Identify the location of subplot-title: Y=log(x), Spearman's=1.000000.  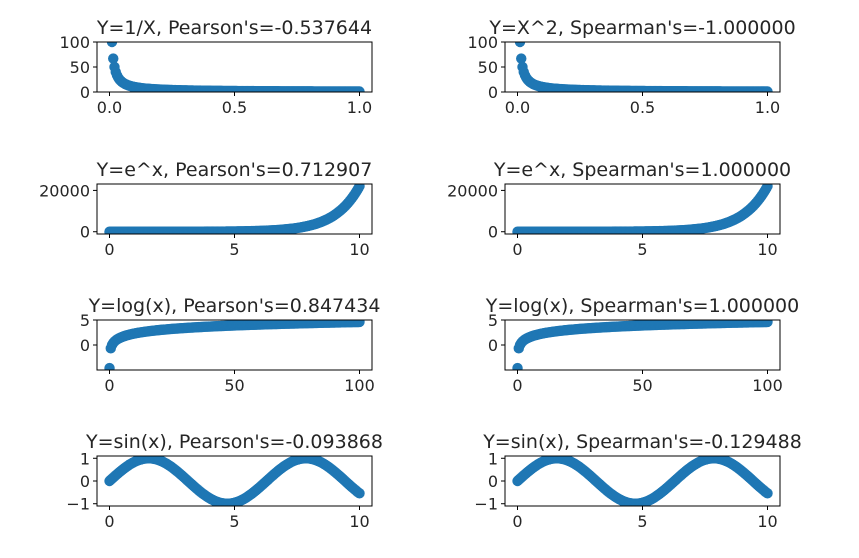
(642, 306).